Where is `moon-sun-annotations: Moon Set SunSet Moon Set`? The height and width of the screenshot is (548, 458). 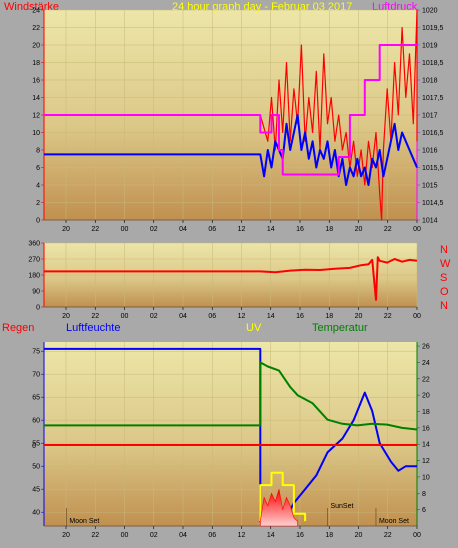
moon-sun-annotations: Moon Set SunSet Moon Set is located at coordinates (237, 514).